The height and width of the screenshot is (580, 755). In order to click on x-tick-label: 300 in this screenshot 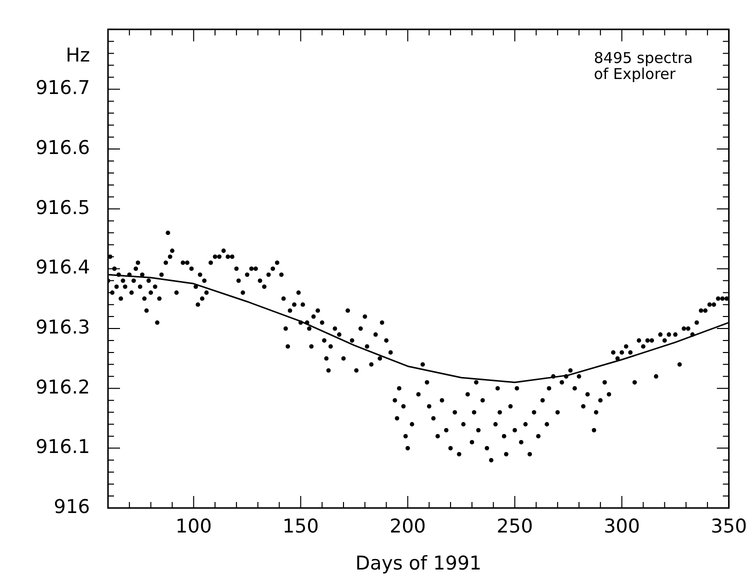, I will do `click(622, 526)`.